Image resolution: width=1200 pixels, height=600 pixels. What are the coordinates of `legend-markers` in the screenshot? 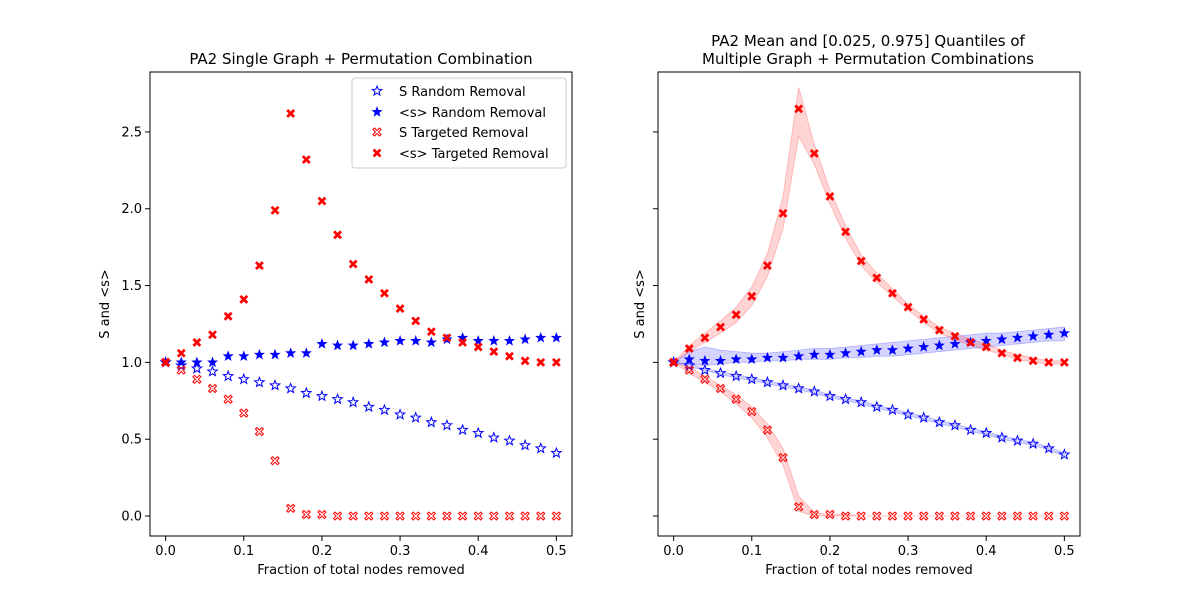 It's located at (377, 121).